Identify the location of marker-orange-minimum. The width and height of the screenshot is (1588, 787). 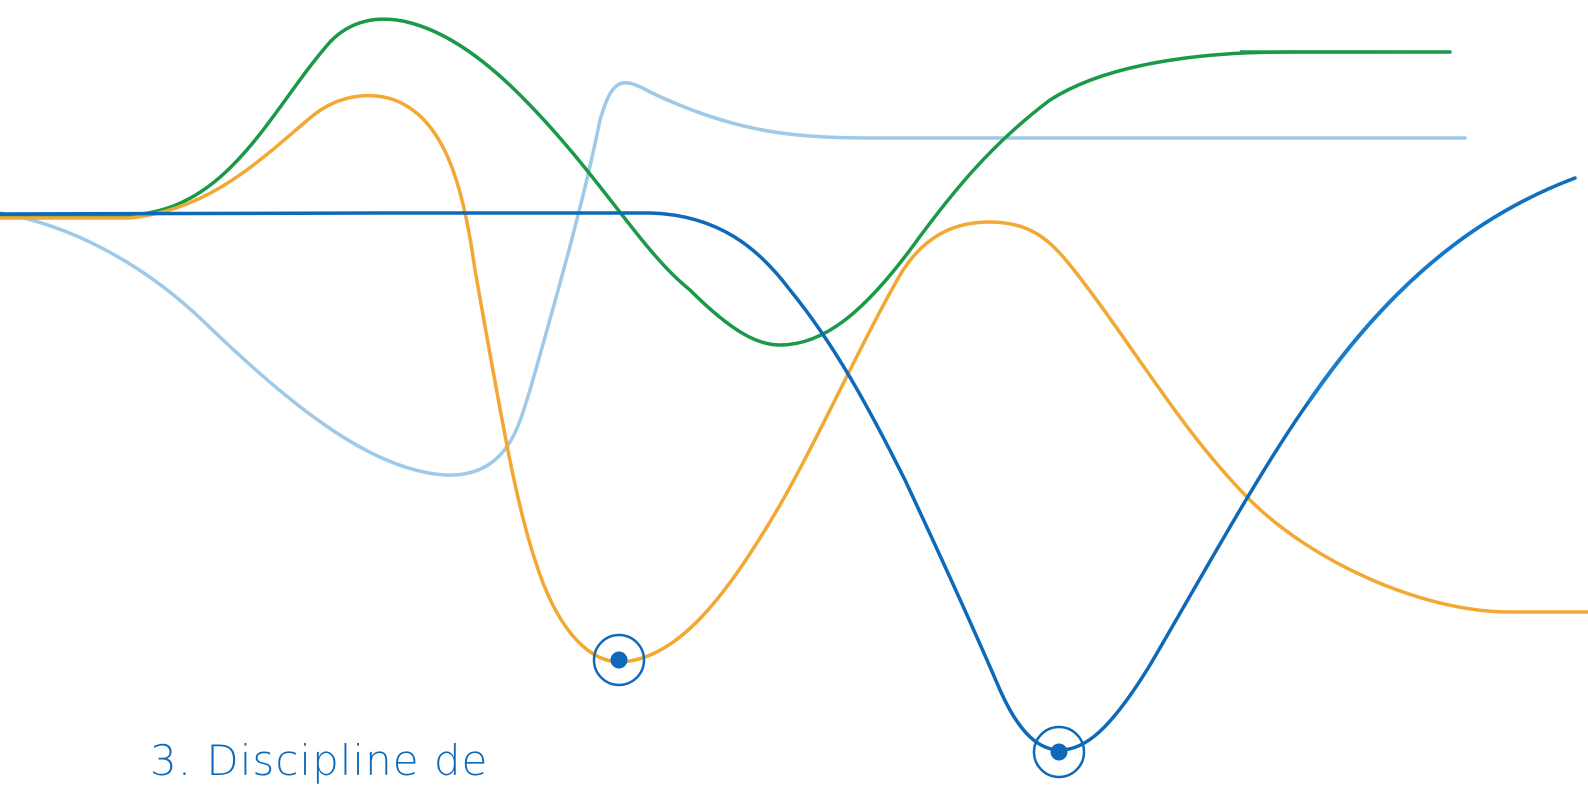
(619, 660).